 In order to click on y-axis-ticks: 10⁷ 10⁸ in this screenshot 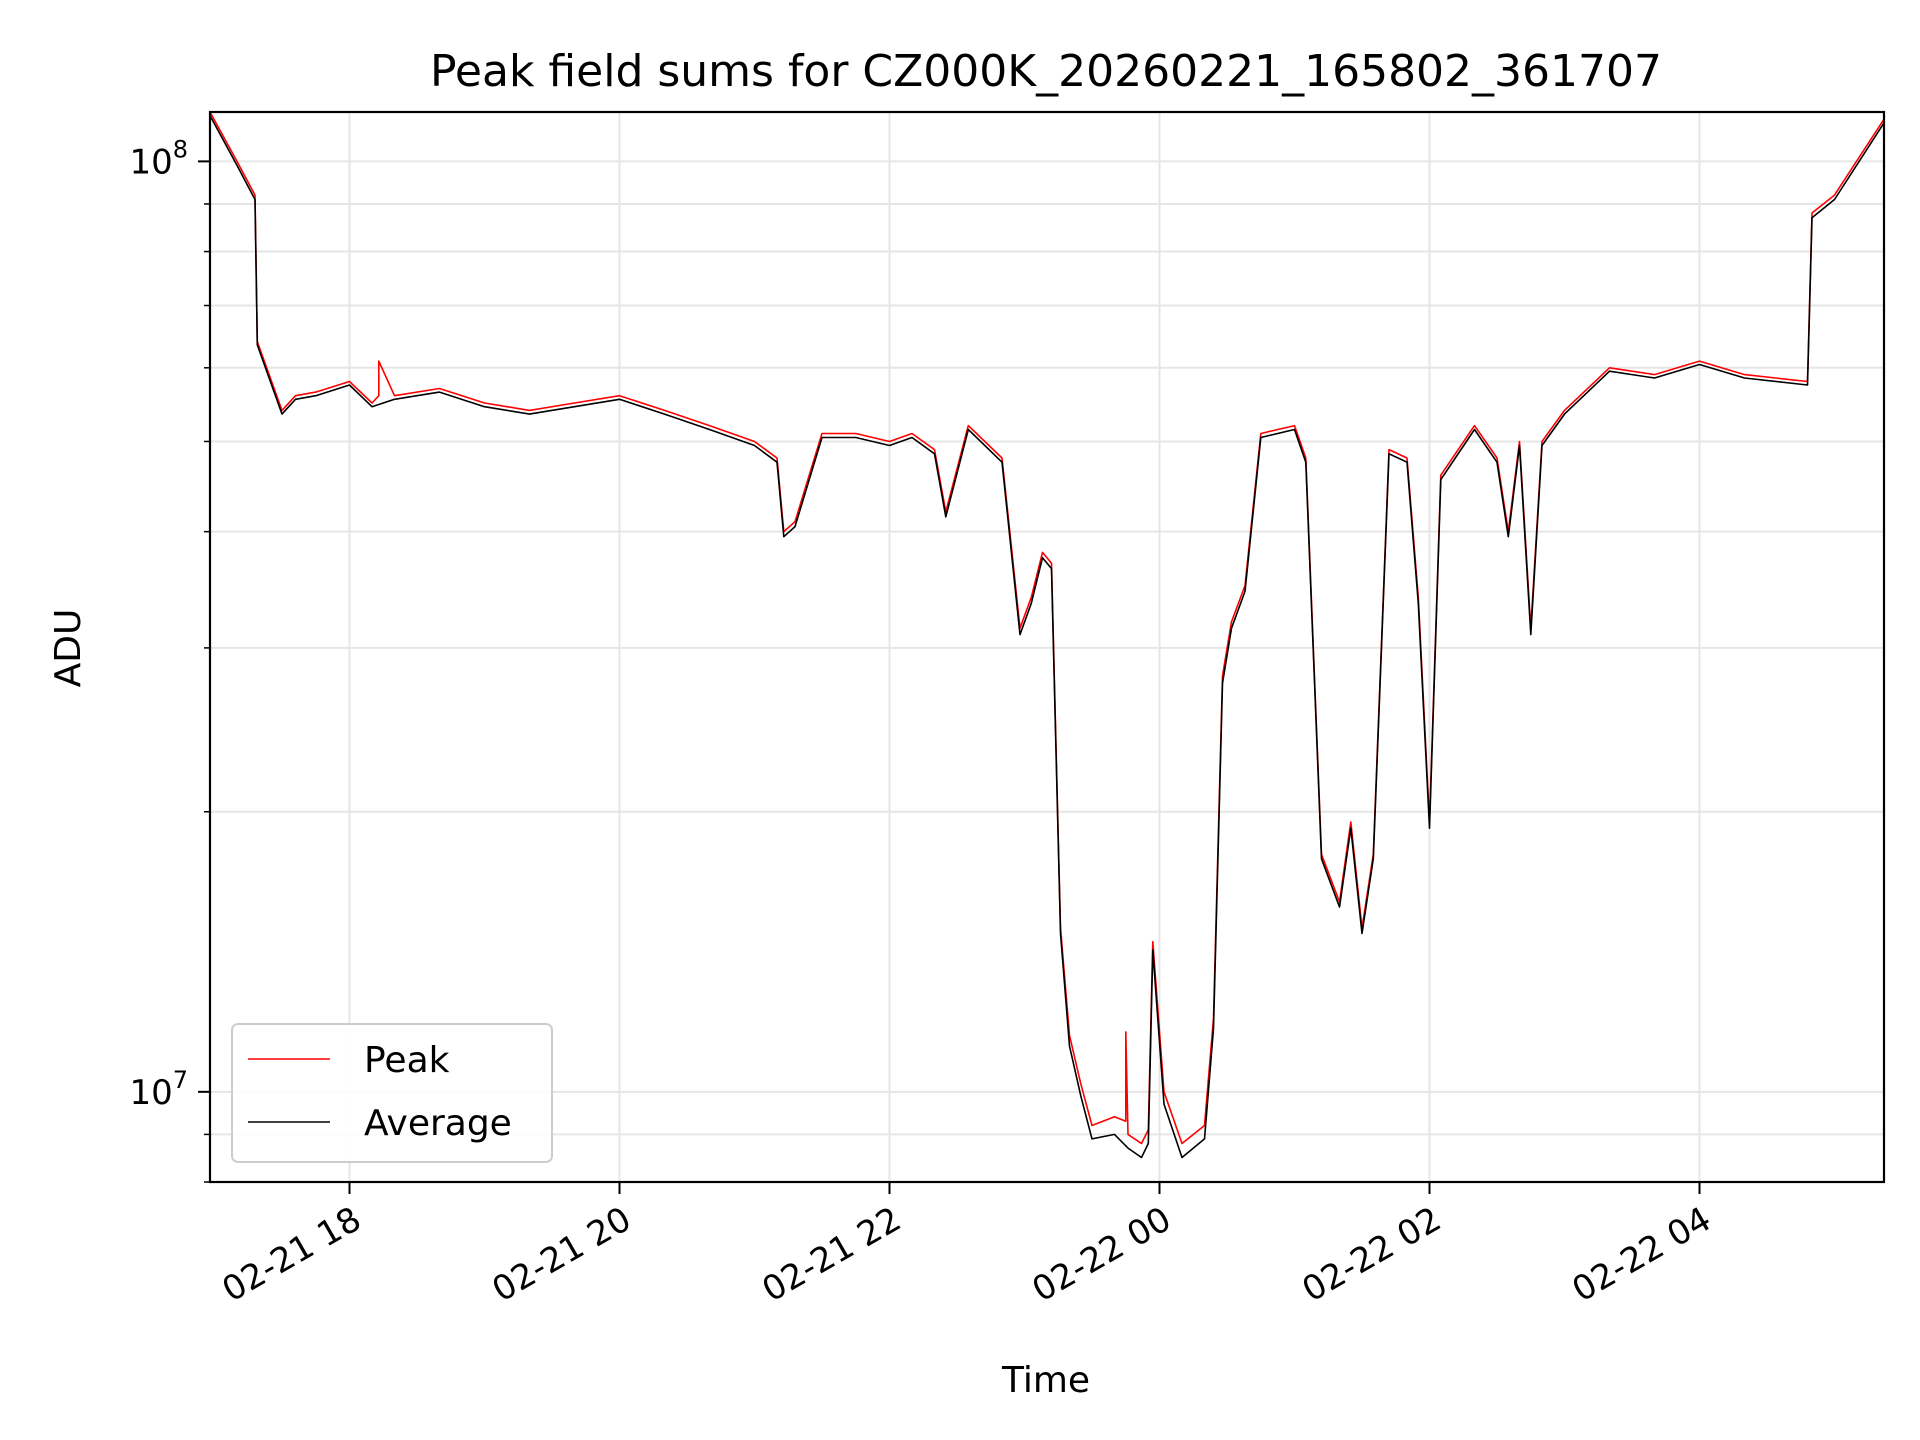, I will do `click(169, 659)`.